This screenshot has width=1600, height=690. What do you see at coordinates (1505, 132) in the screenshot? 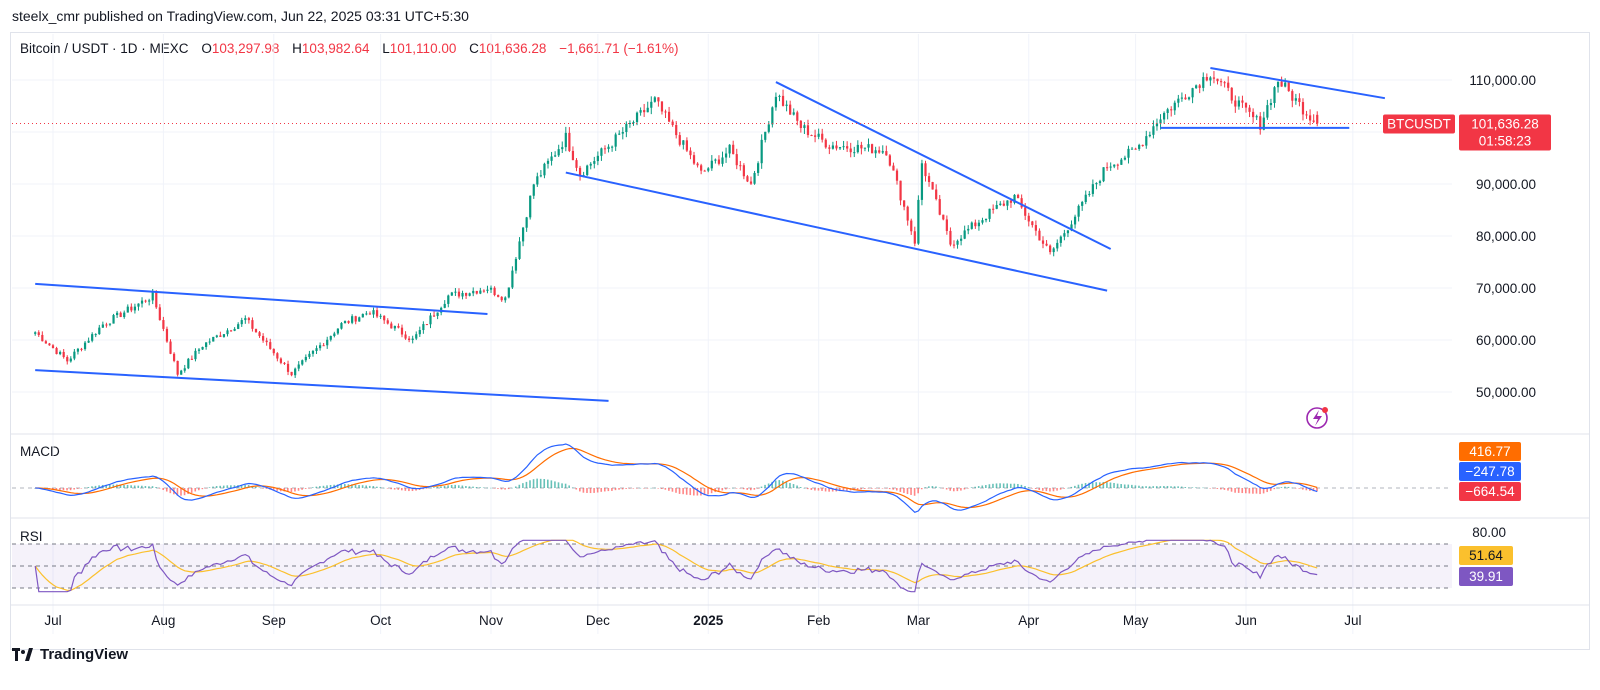
I see `price-tag` at bounding box center [1505, 132].